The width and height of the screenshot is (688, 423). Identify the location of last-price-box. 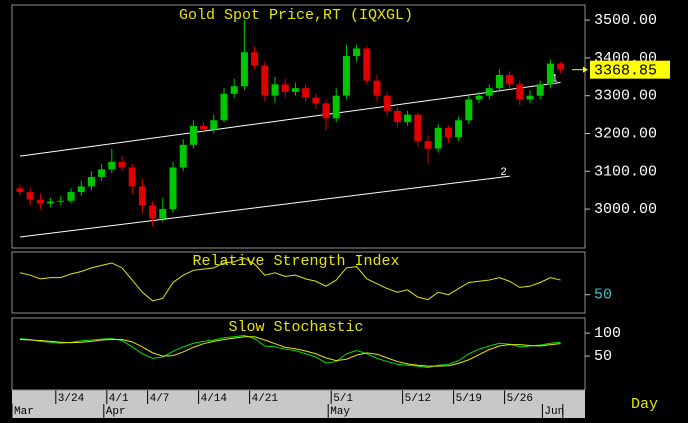
(630, 69).